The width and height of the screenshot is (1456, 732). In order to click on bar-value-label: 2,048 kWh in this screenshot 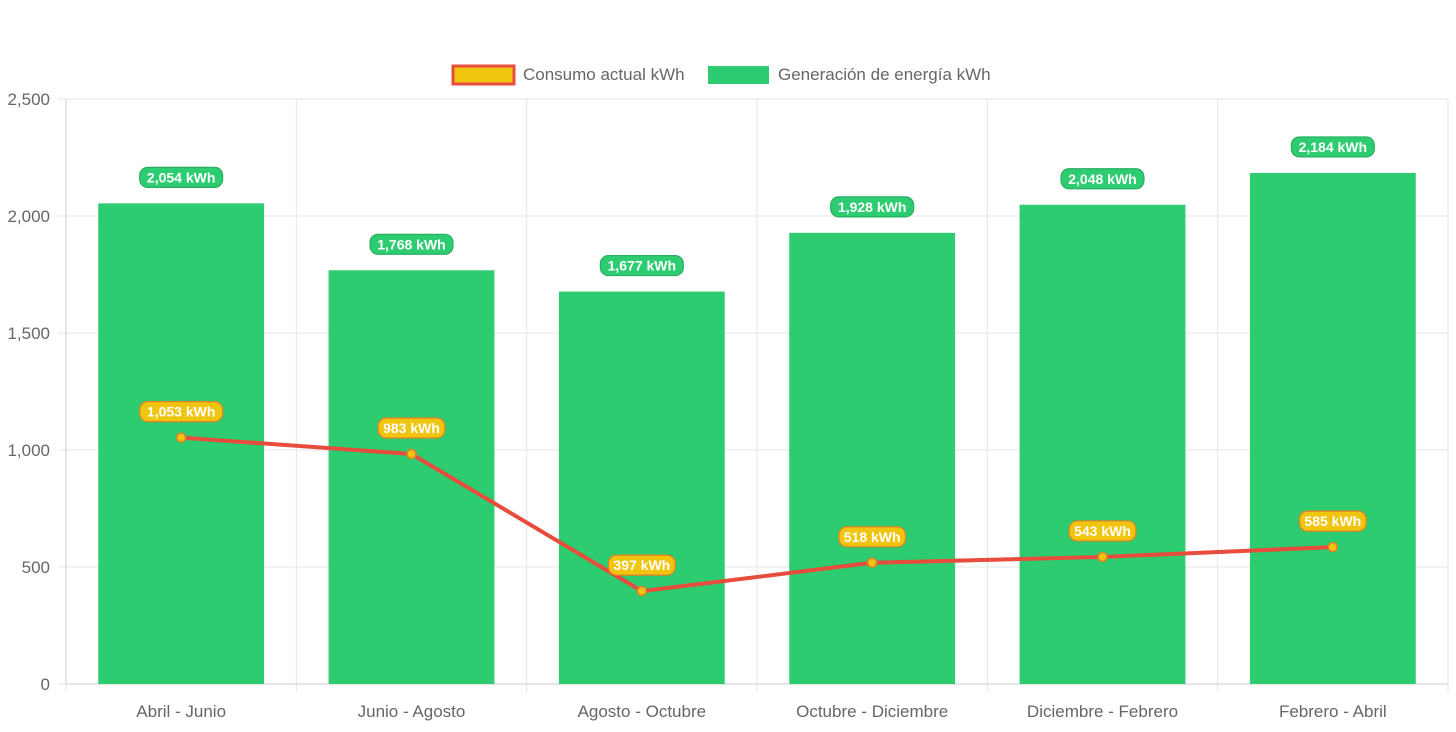, I will do `click(1102, 179)`.